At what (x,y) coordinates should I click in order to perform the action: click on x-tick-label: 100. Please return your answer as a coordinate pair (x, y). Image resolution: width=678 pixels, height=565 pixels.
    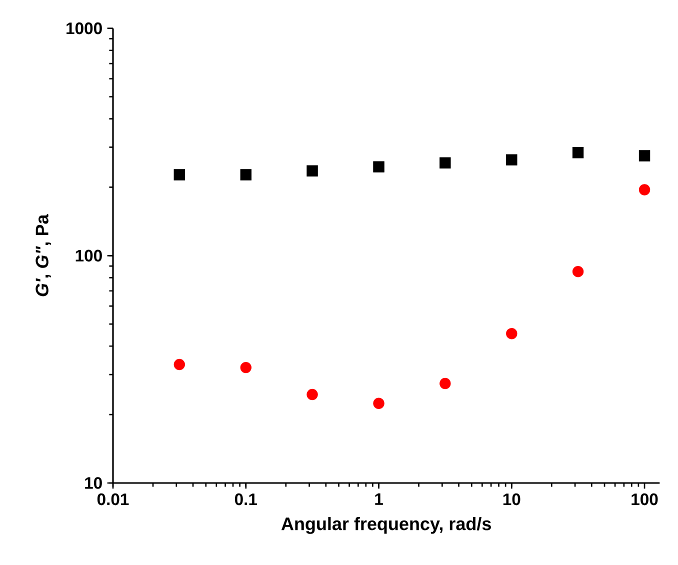
    Looking at the image, I should click on (645, 499).